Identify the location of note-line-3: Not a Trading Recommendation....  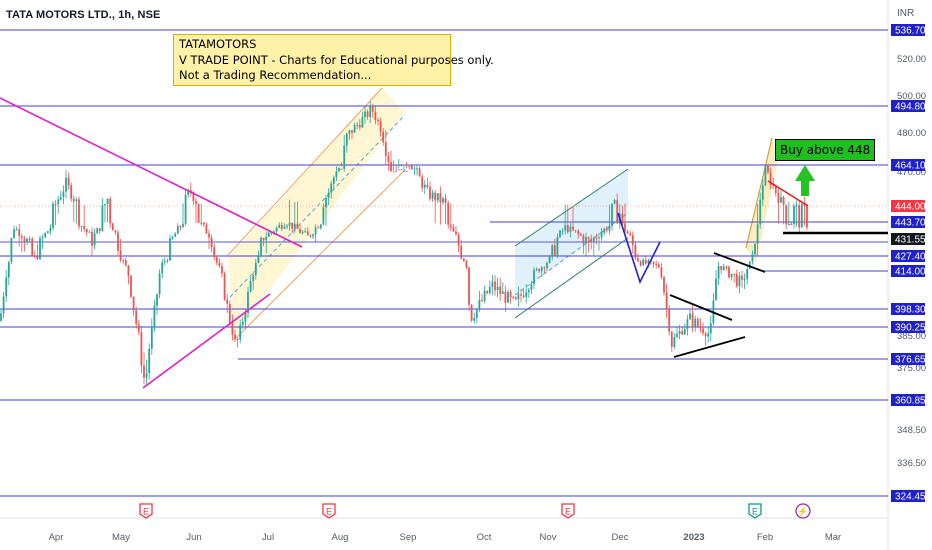
(275, 75).